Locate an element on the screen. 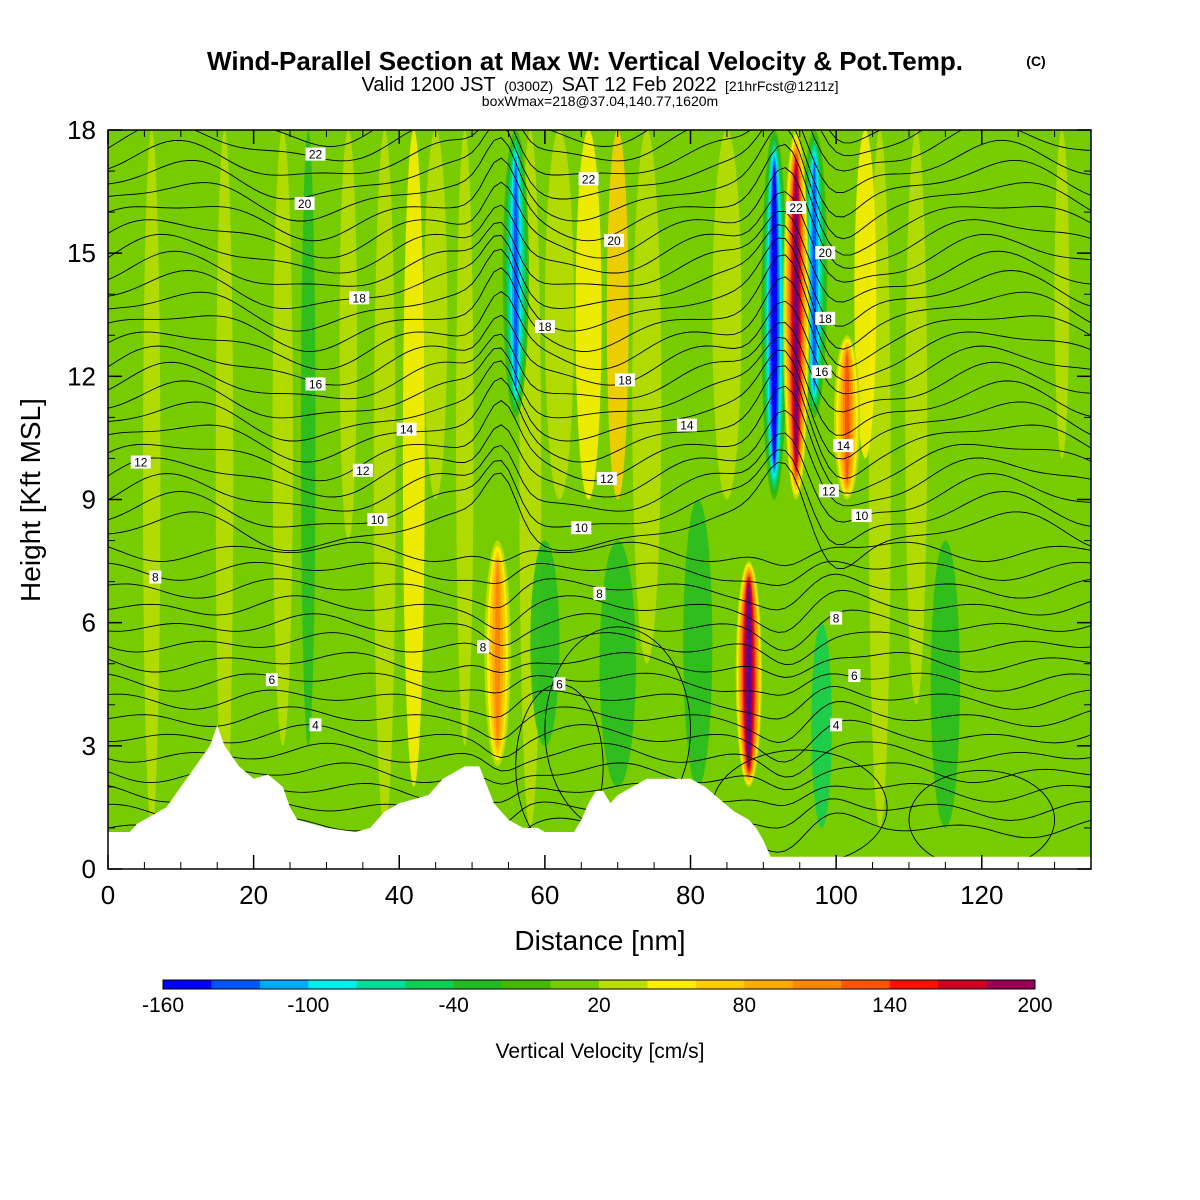 The height and width of the screenshot is (1200, 1200). contour-label: 4 is located at coordinates (315, 725).